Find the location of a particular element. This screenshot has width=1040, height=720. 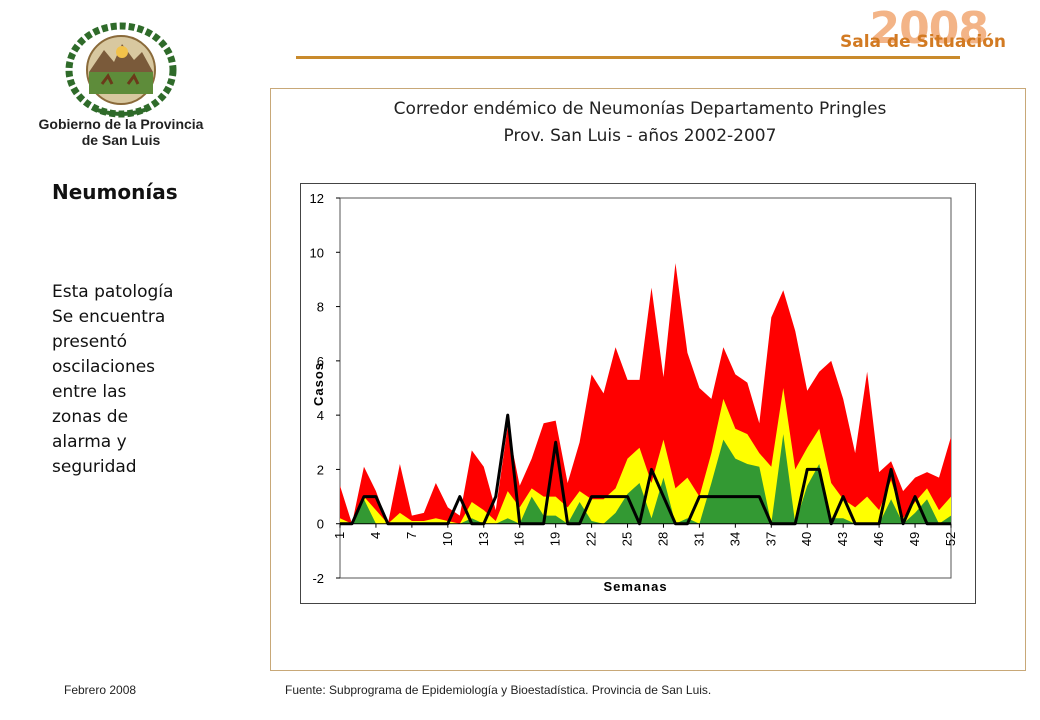

x-tick-label: 7 is located at coordinates (411, 535).